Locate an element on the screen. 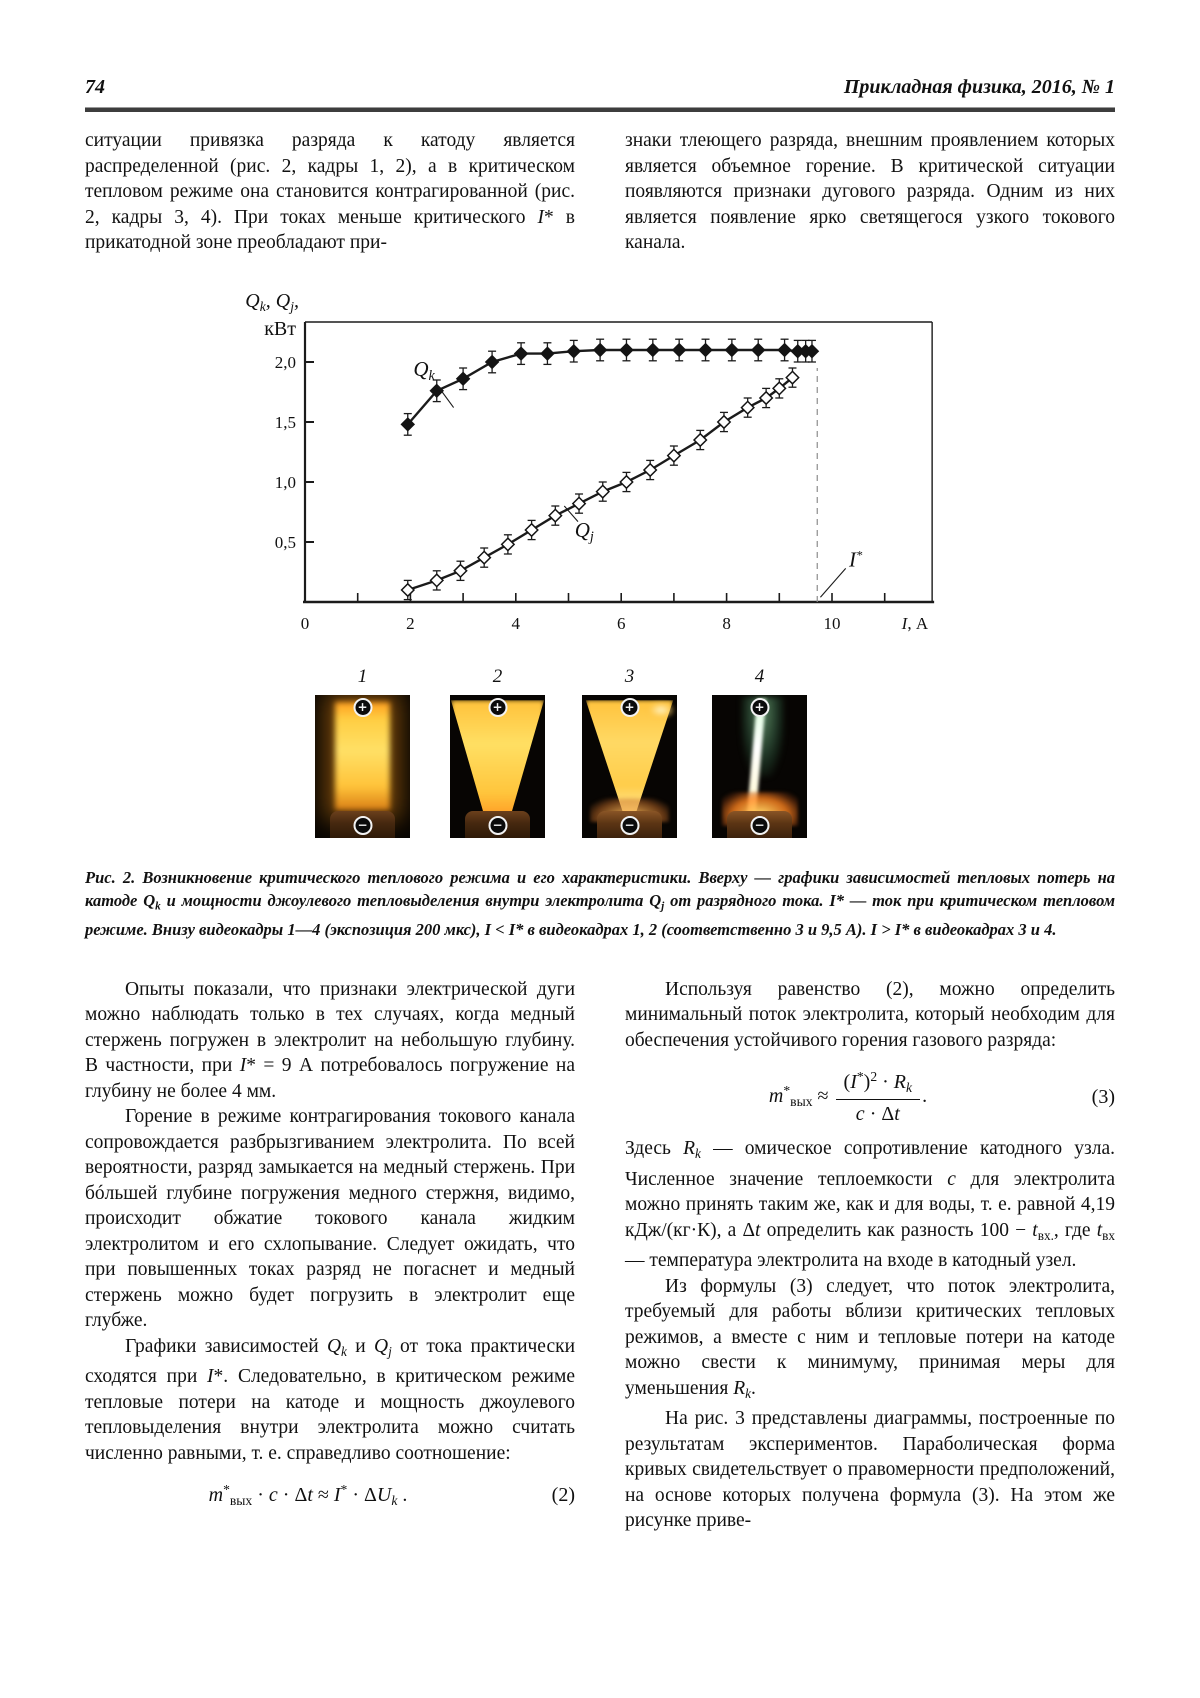 Image resolution: width=1200 pixels, height=1698 pixels. label-series-qk: Qk is located at coordinates (424, 370).